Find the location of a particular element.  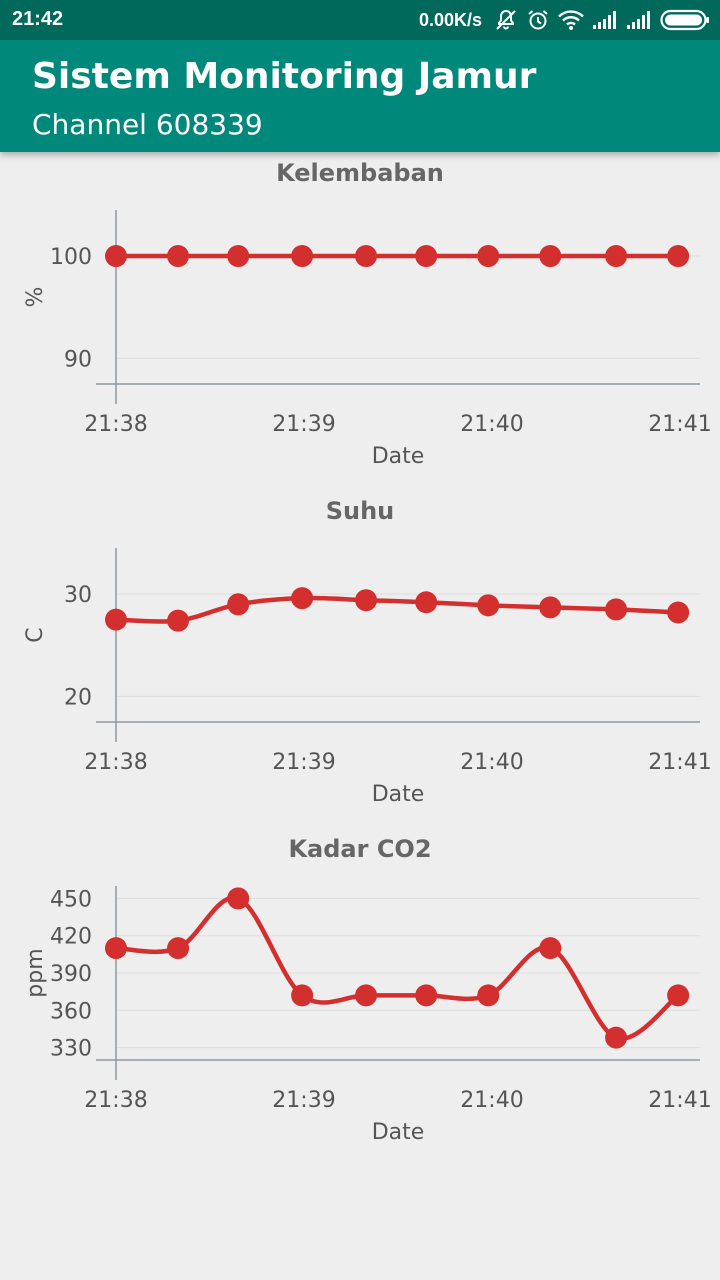

status-time: 21:42 is located at coordinates (38, 19).